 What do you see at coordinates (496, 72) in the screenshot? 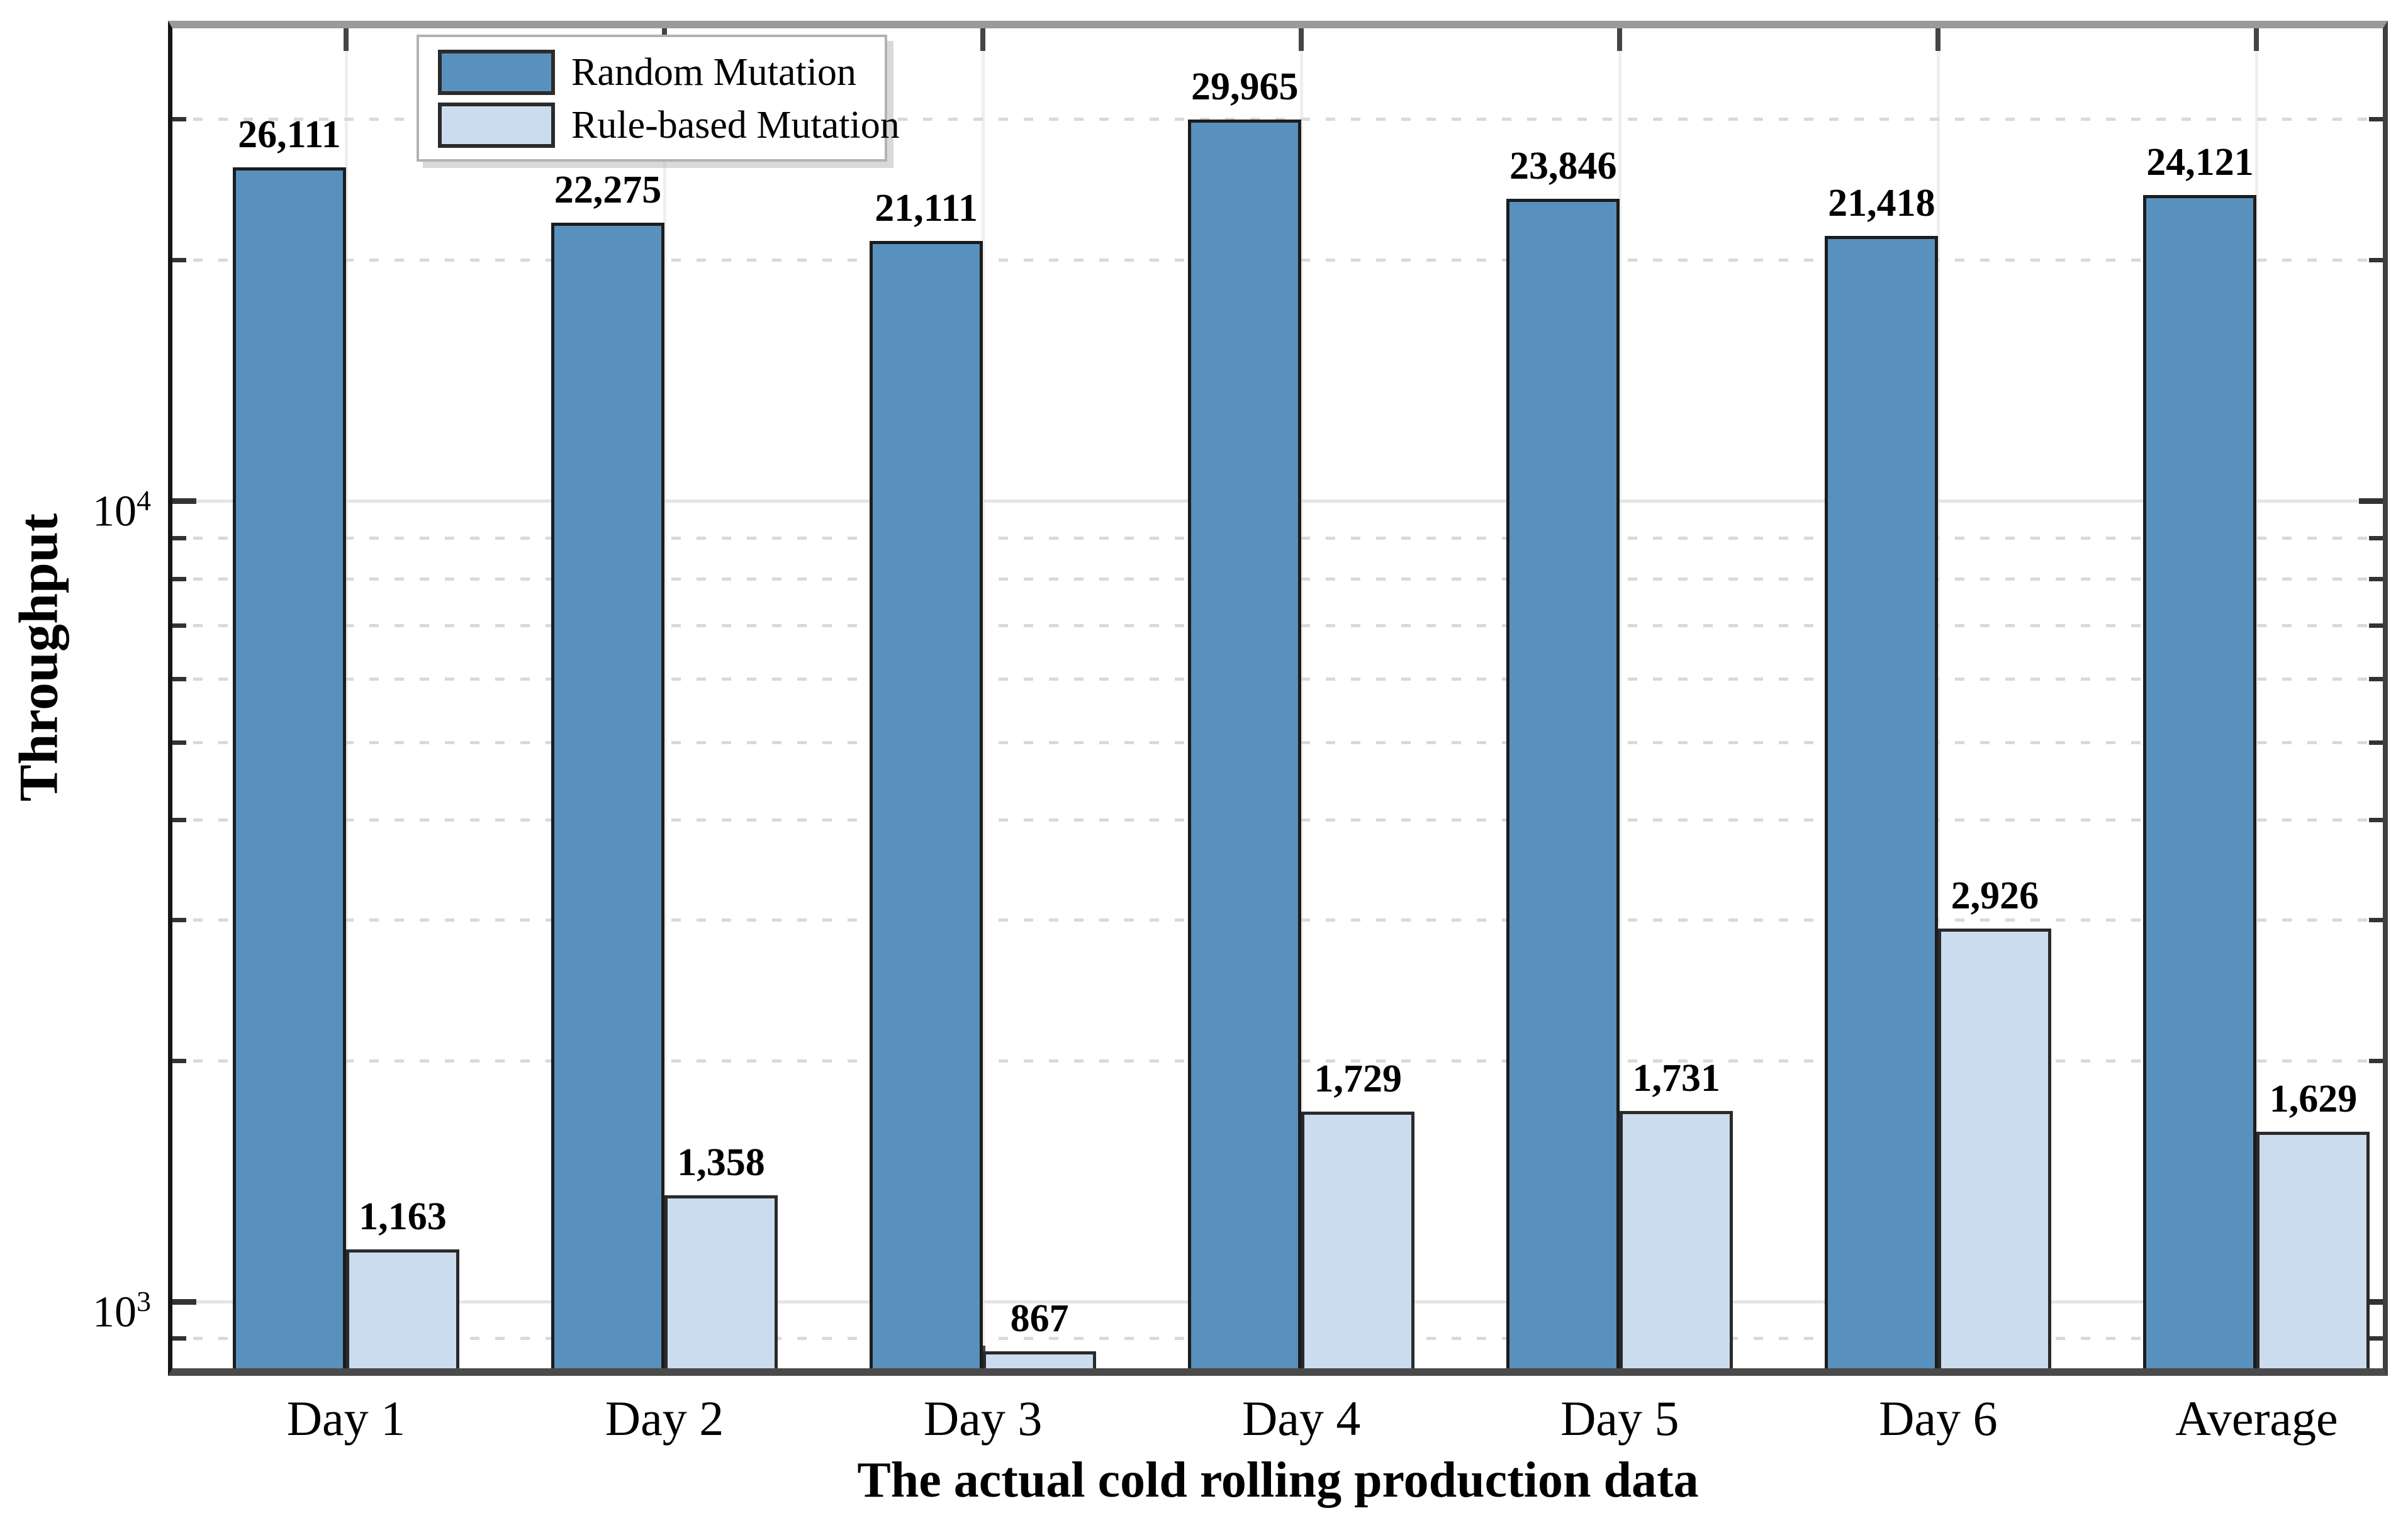
I see `legend-swatch-random-mutation` at bounding box center [496, 72].